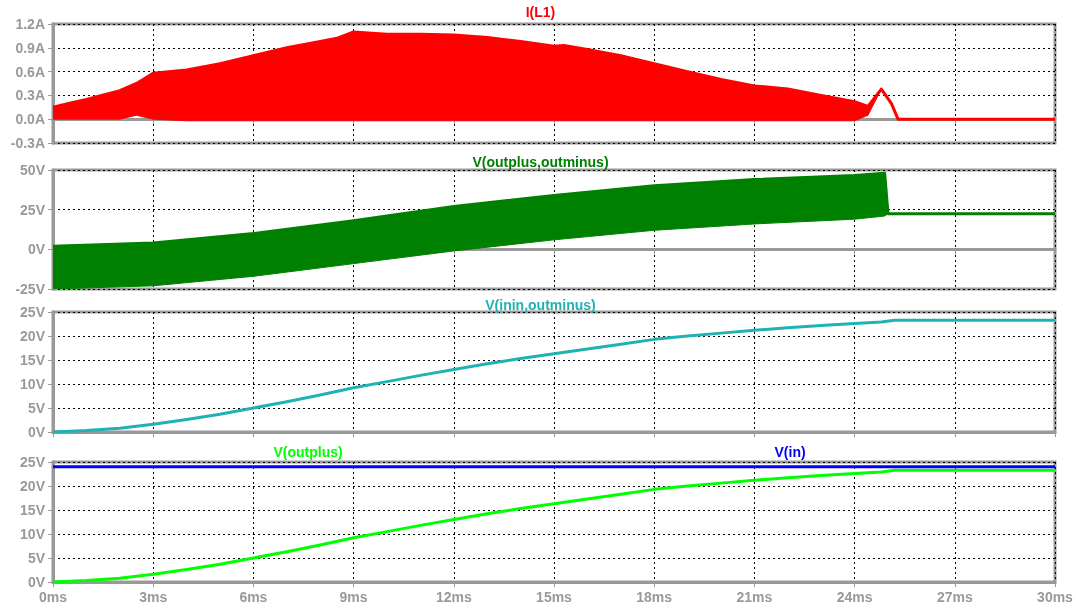 The height and width of the screenshot is (612, 1076). I want to click on x-tick-label: 24ms, so click(854, 597).